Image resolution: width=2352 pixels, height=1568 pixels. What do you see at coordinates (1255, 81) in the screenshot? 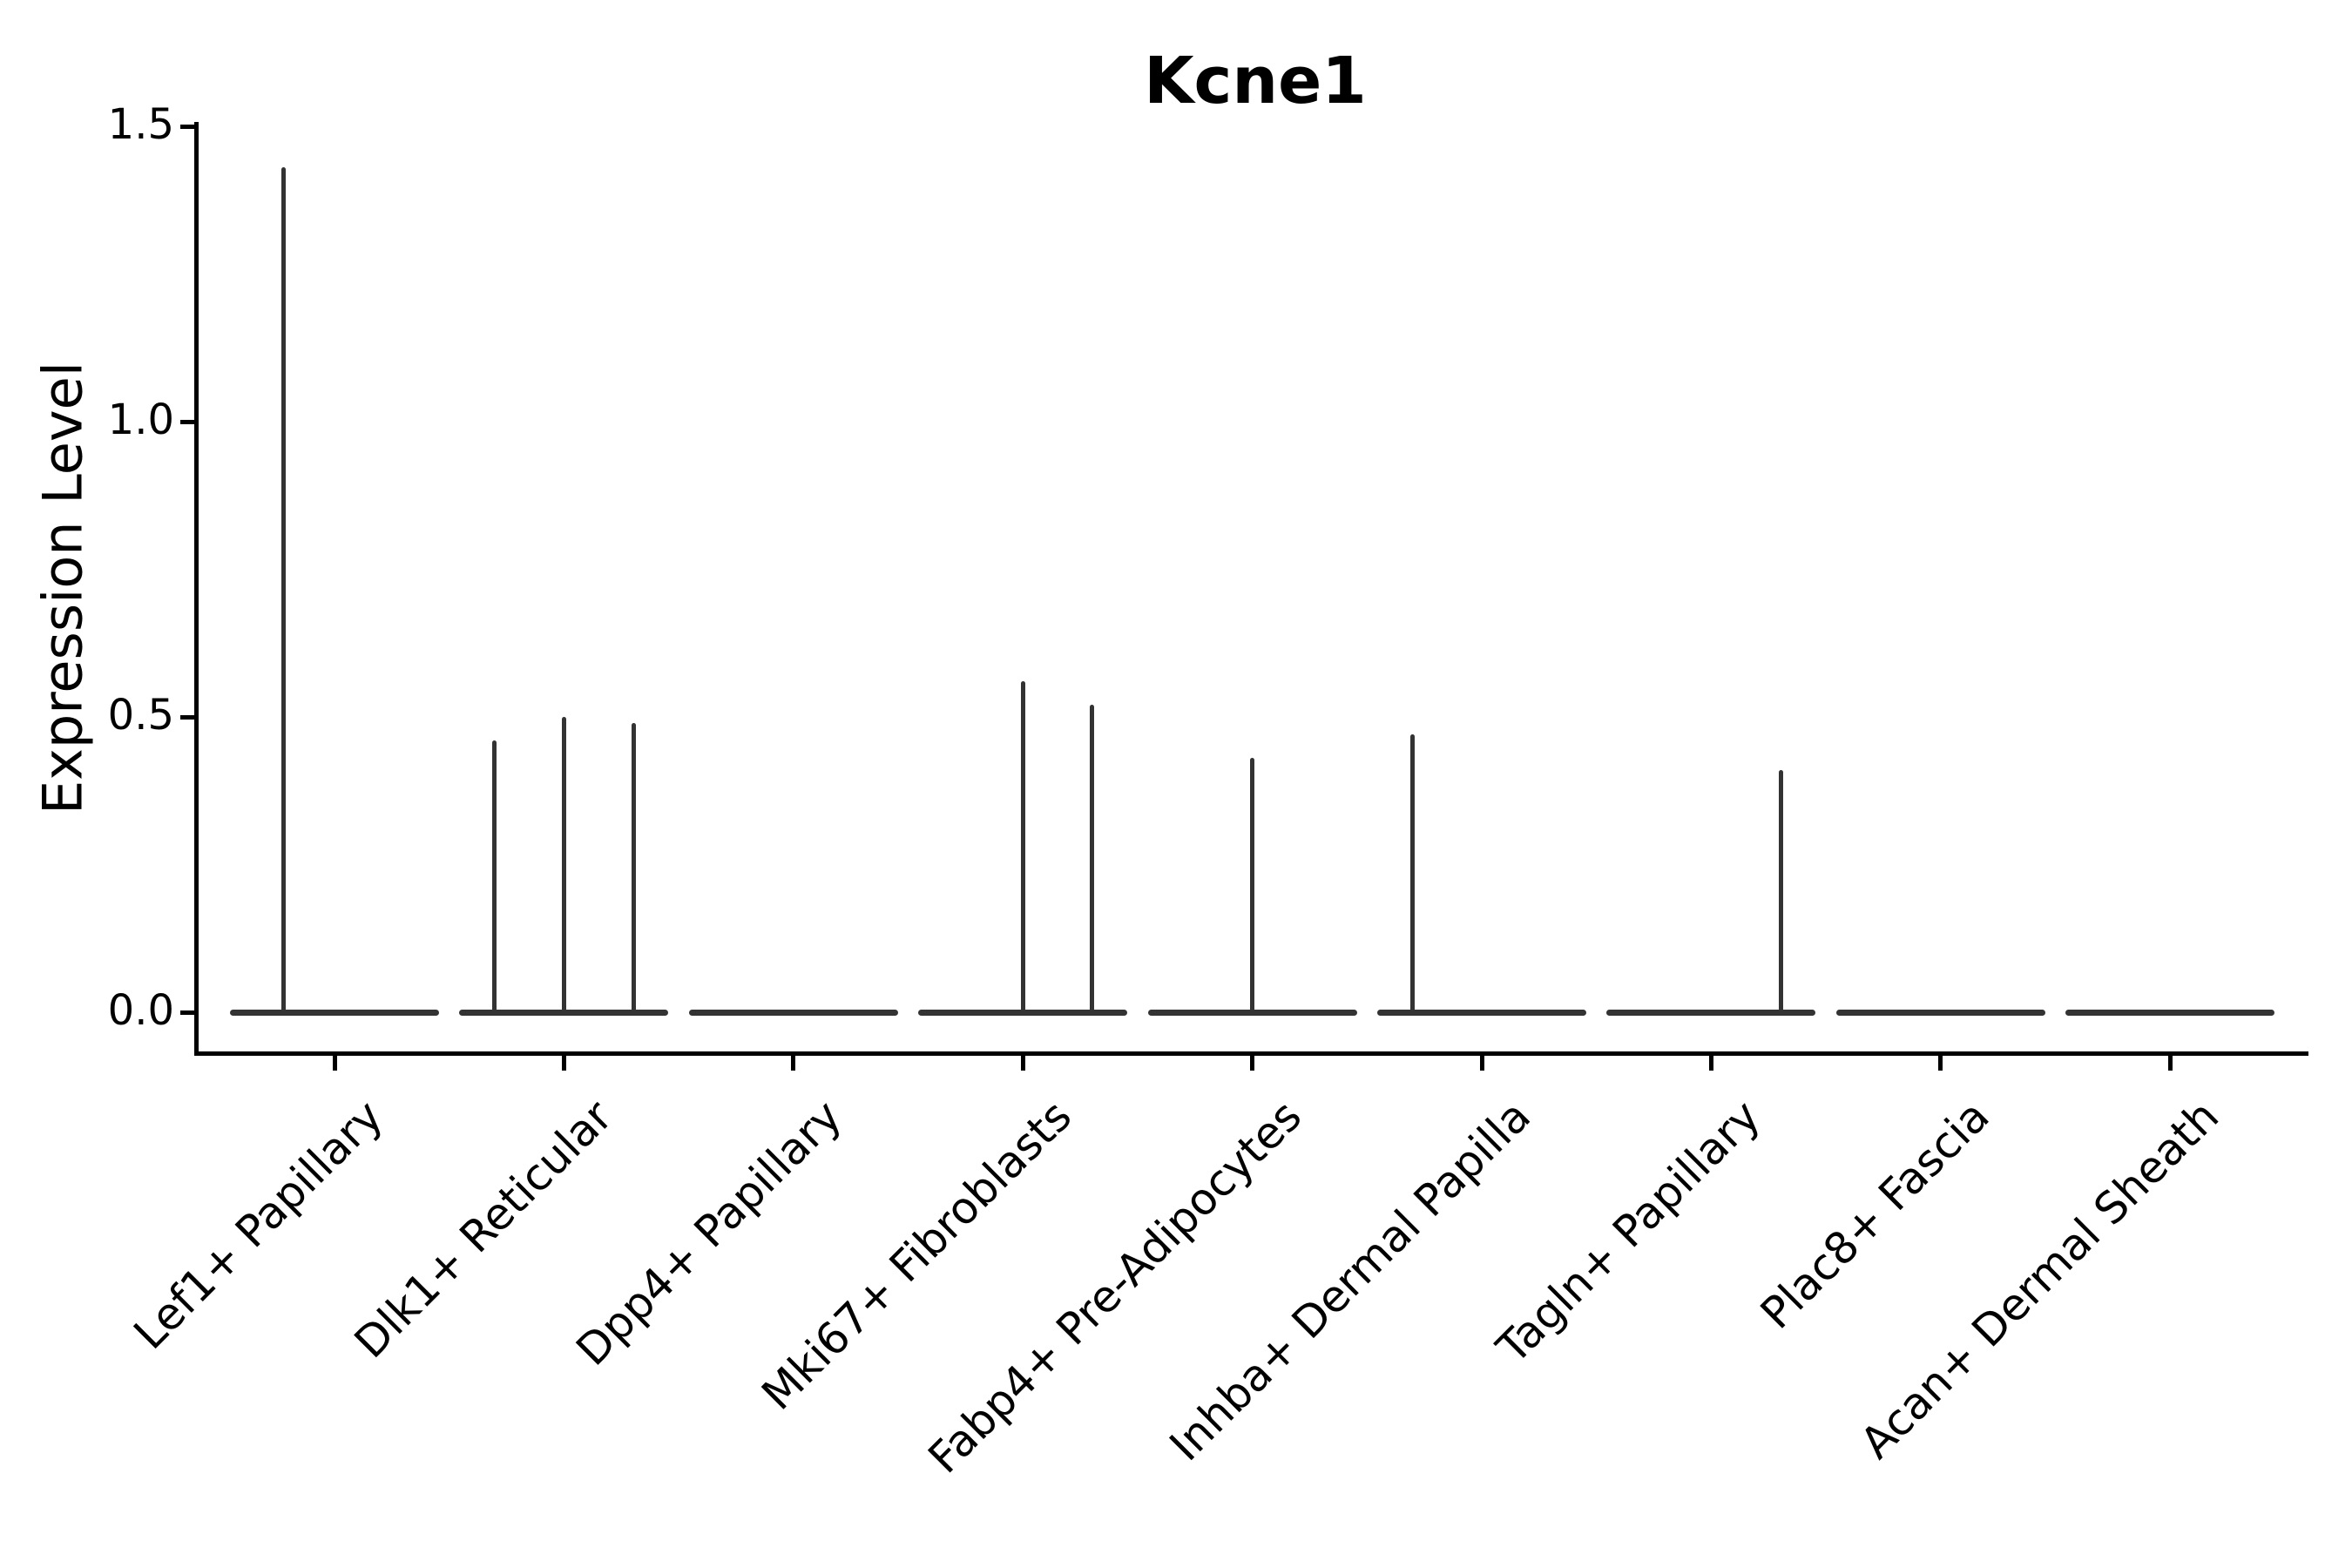
I see `chart-title: Kcne1` at bounding box center [1255, 81].